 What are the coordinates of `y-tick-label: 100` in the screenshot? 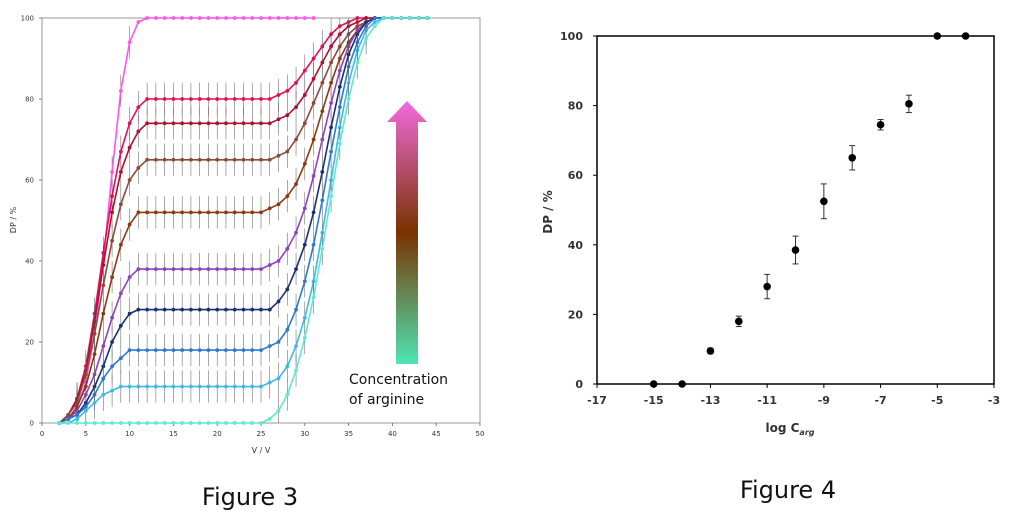 It's located at (571, 36).